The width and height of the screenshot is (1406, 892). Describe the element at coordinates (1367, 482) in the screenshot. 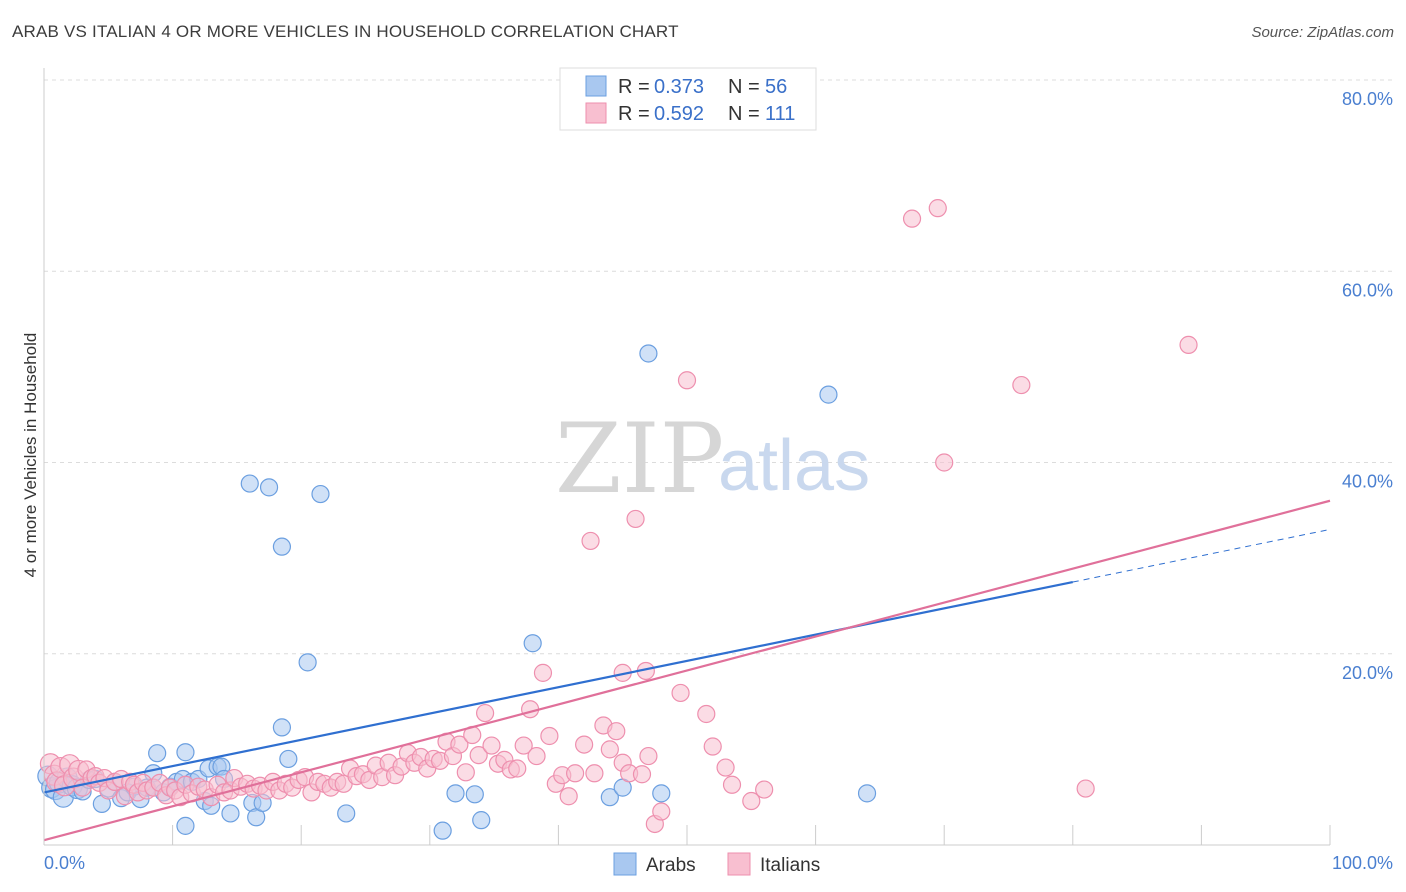

I see `y-tick-label: 40.0%` at that location.